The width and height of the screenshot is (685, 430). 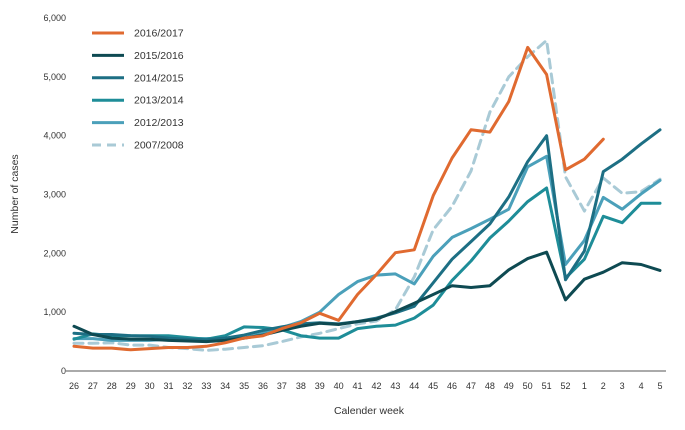 What do you see at coordinates (131, 386) in the screenshot?
I see `x-tick-label: 29` at bounding box center [131, 386].